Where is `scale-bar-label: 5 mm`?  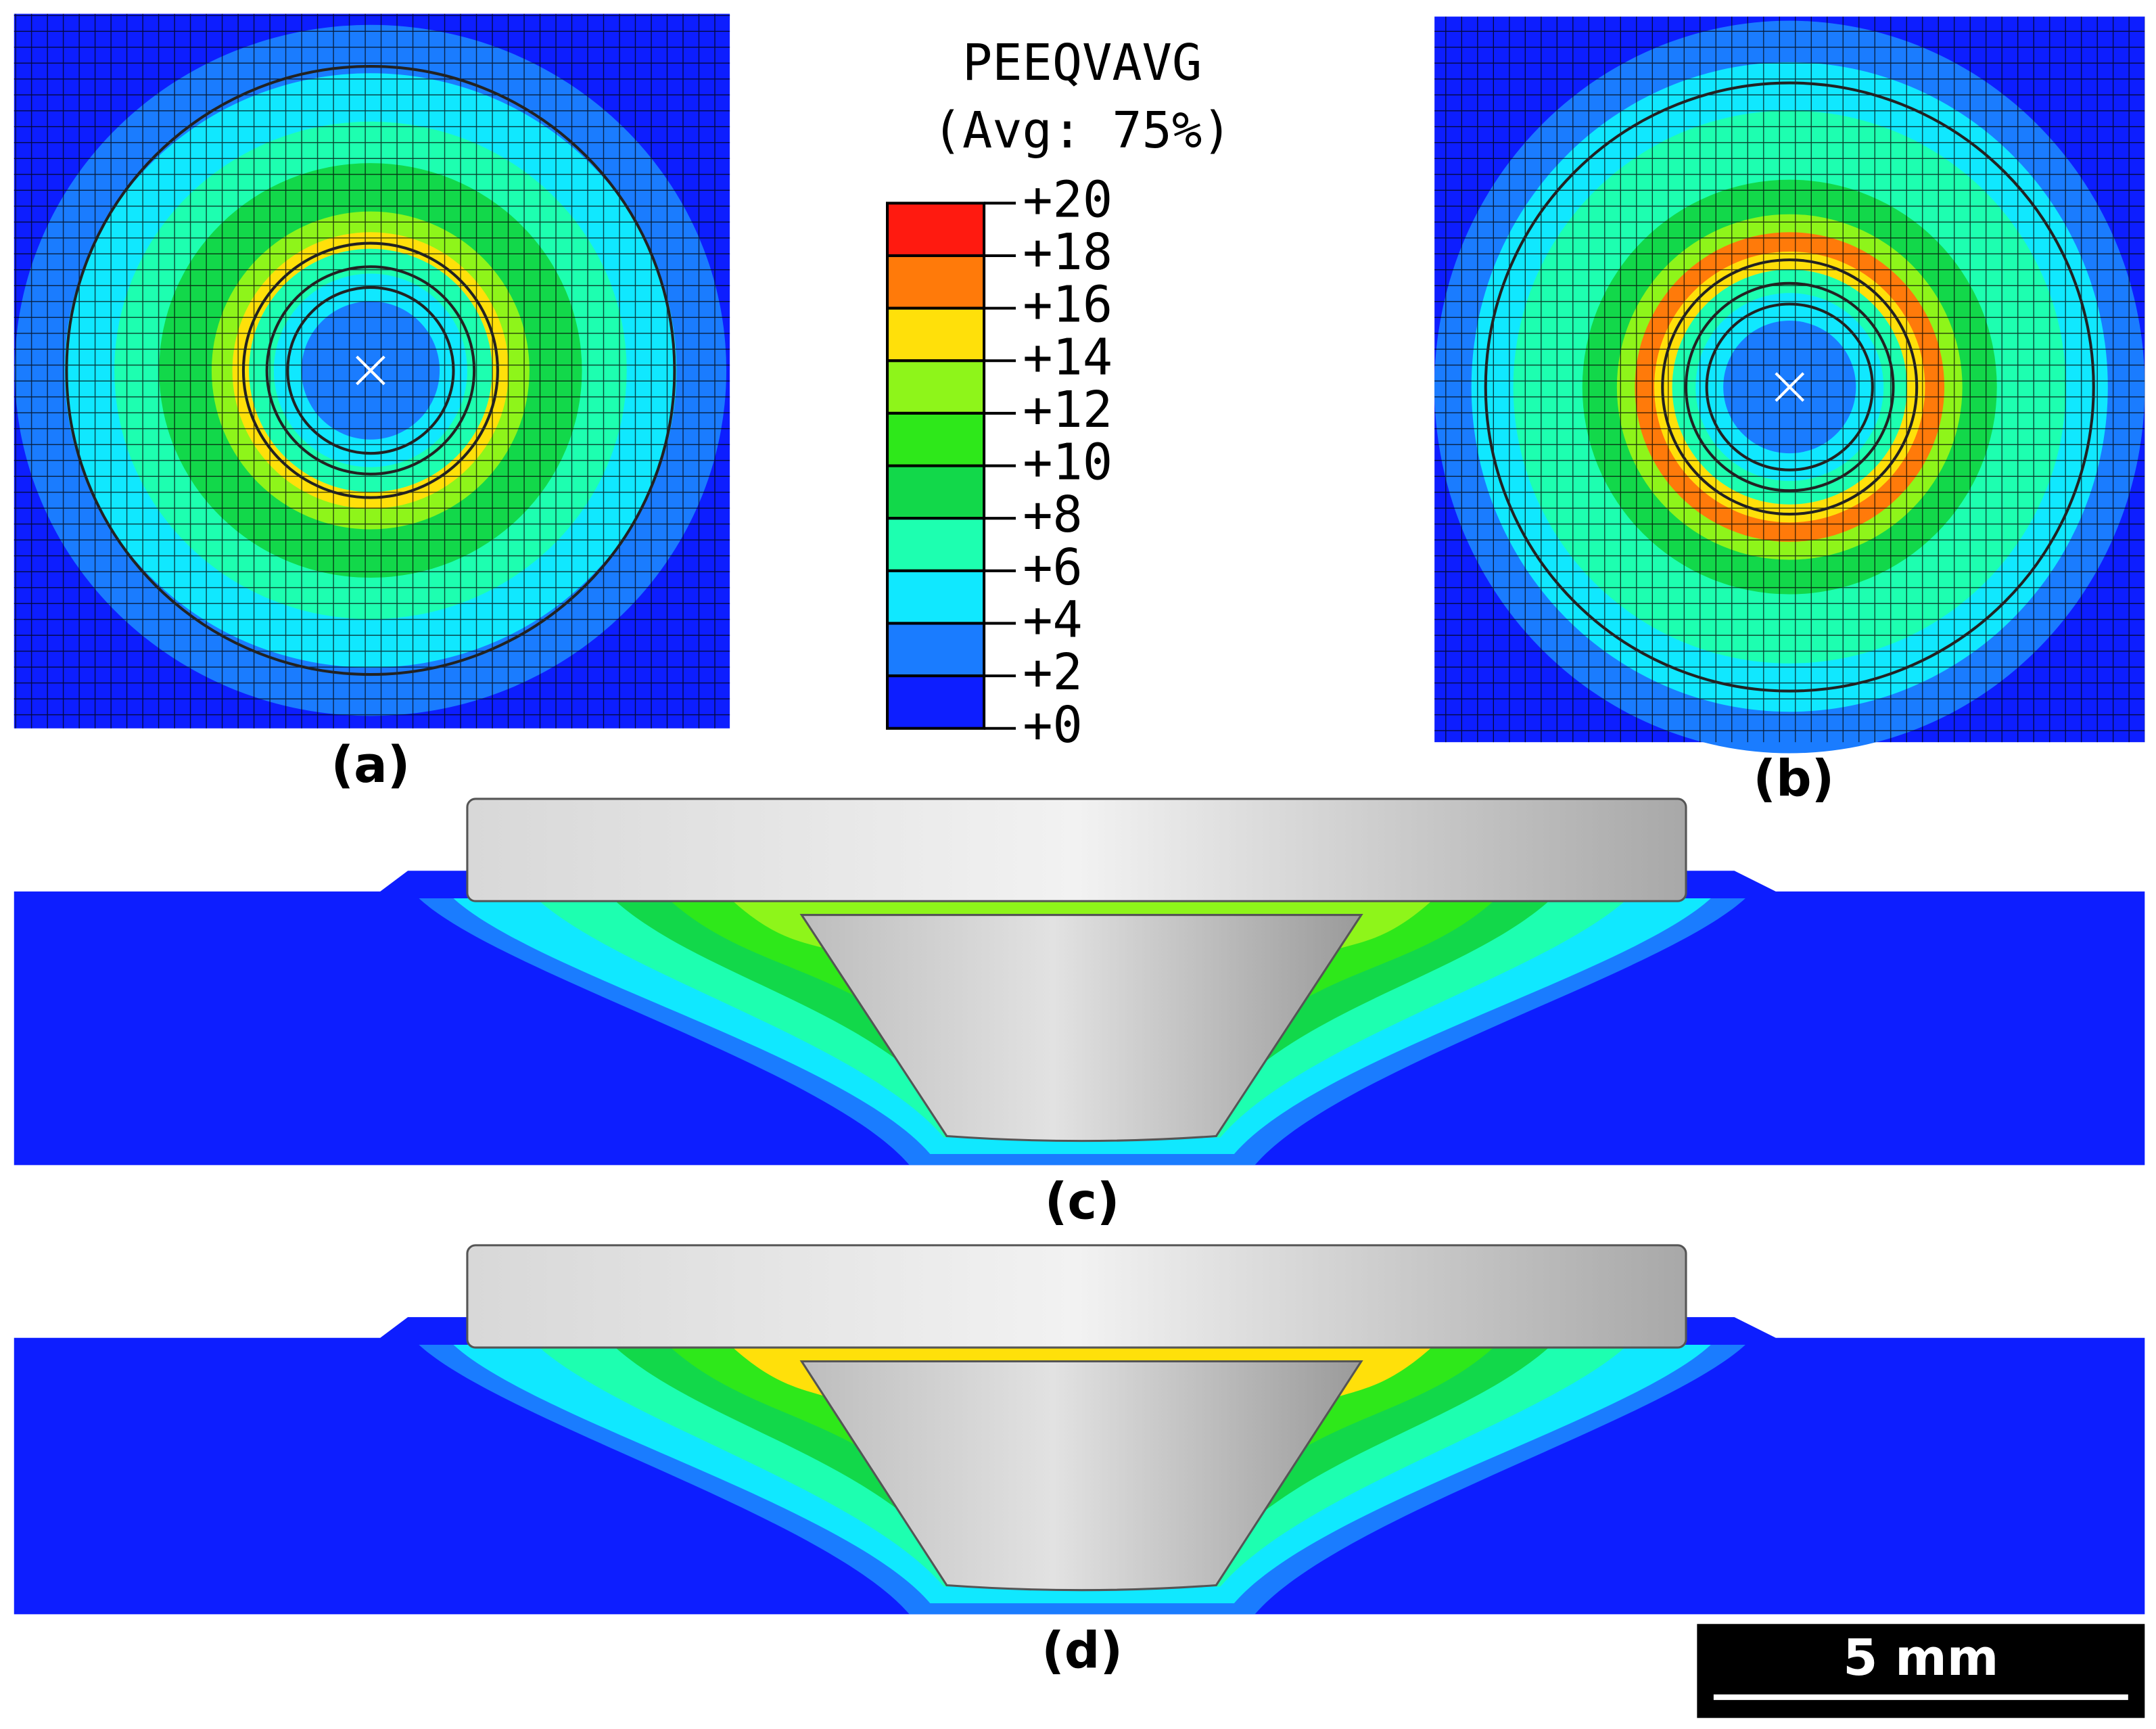 scale-bar-label: 5 mm is located at coordinates (1920, 1659).